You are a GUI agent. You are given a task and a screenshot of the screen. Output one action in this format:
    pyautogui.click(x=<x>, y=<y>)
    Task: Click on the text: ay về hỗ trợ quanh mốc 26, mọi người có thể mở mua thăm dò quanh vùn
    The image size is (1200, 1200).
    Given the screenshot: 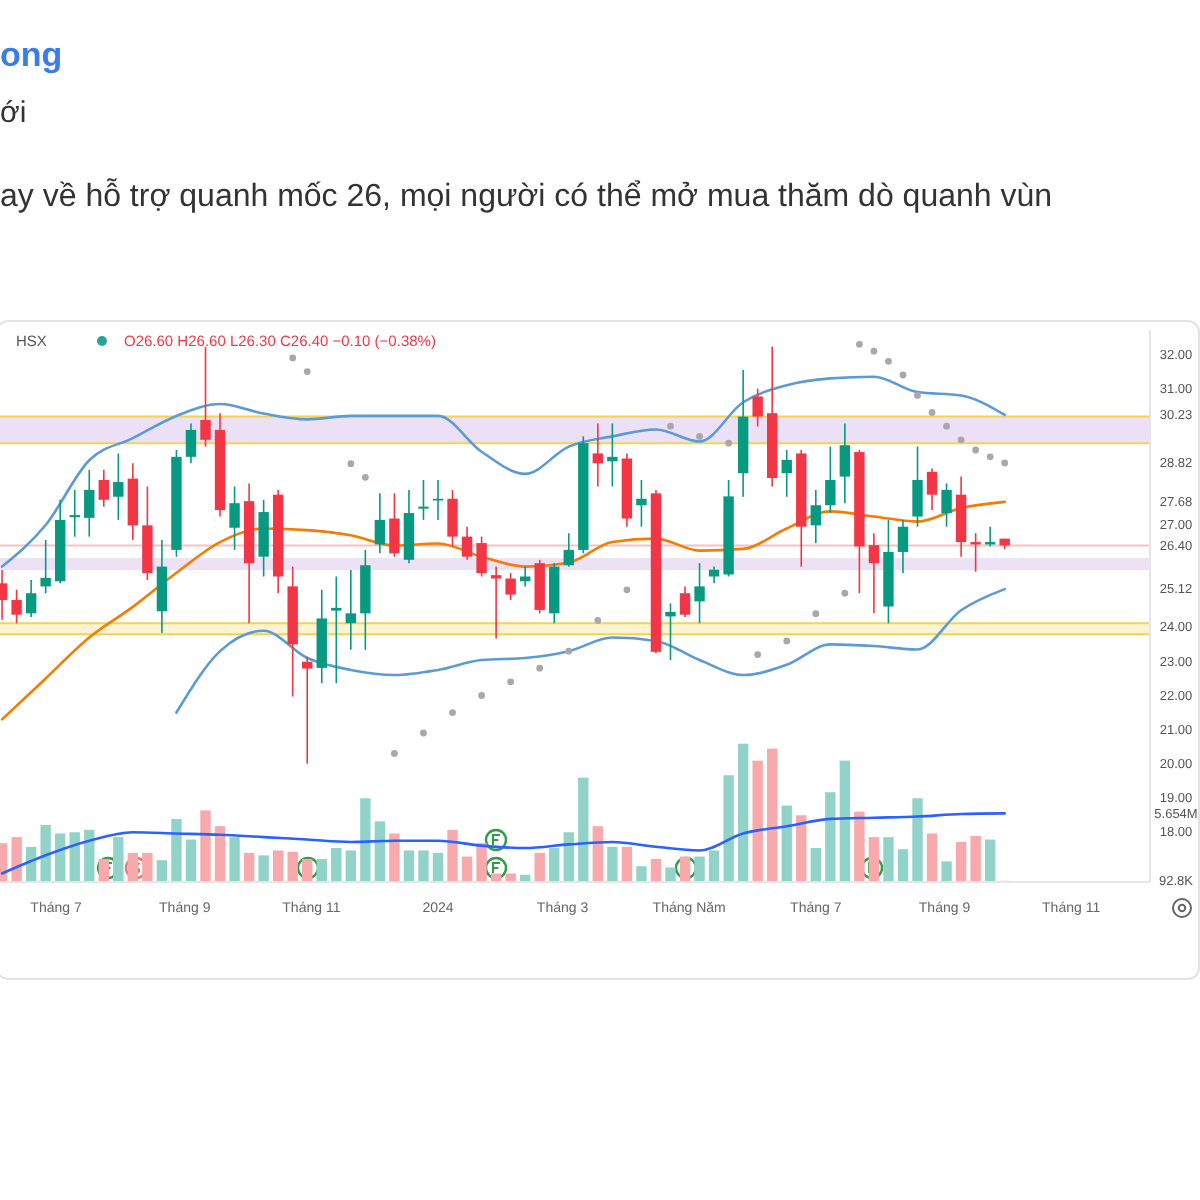 What is the action you would take?
    pyautogui.click(x=526, y=198)
    